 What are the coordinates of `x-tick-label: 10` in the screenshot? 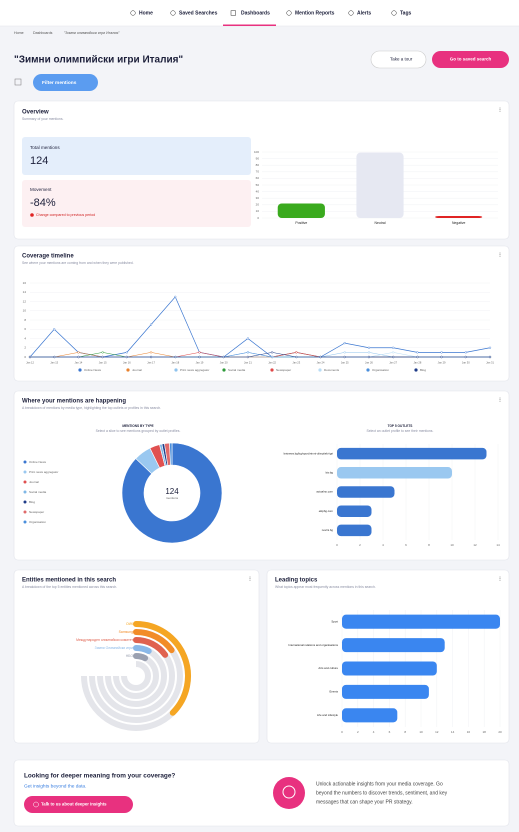 It's located at (421, 732).